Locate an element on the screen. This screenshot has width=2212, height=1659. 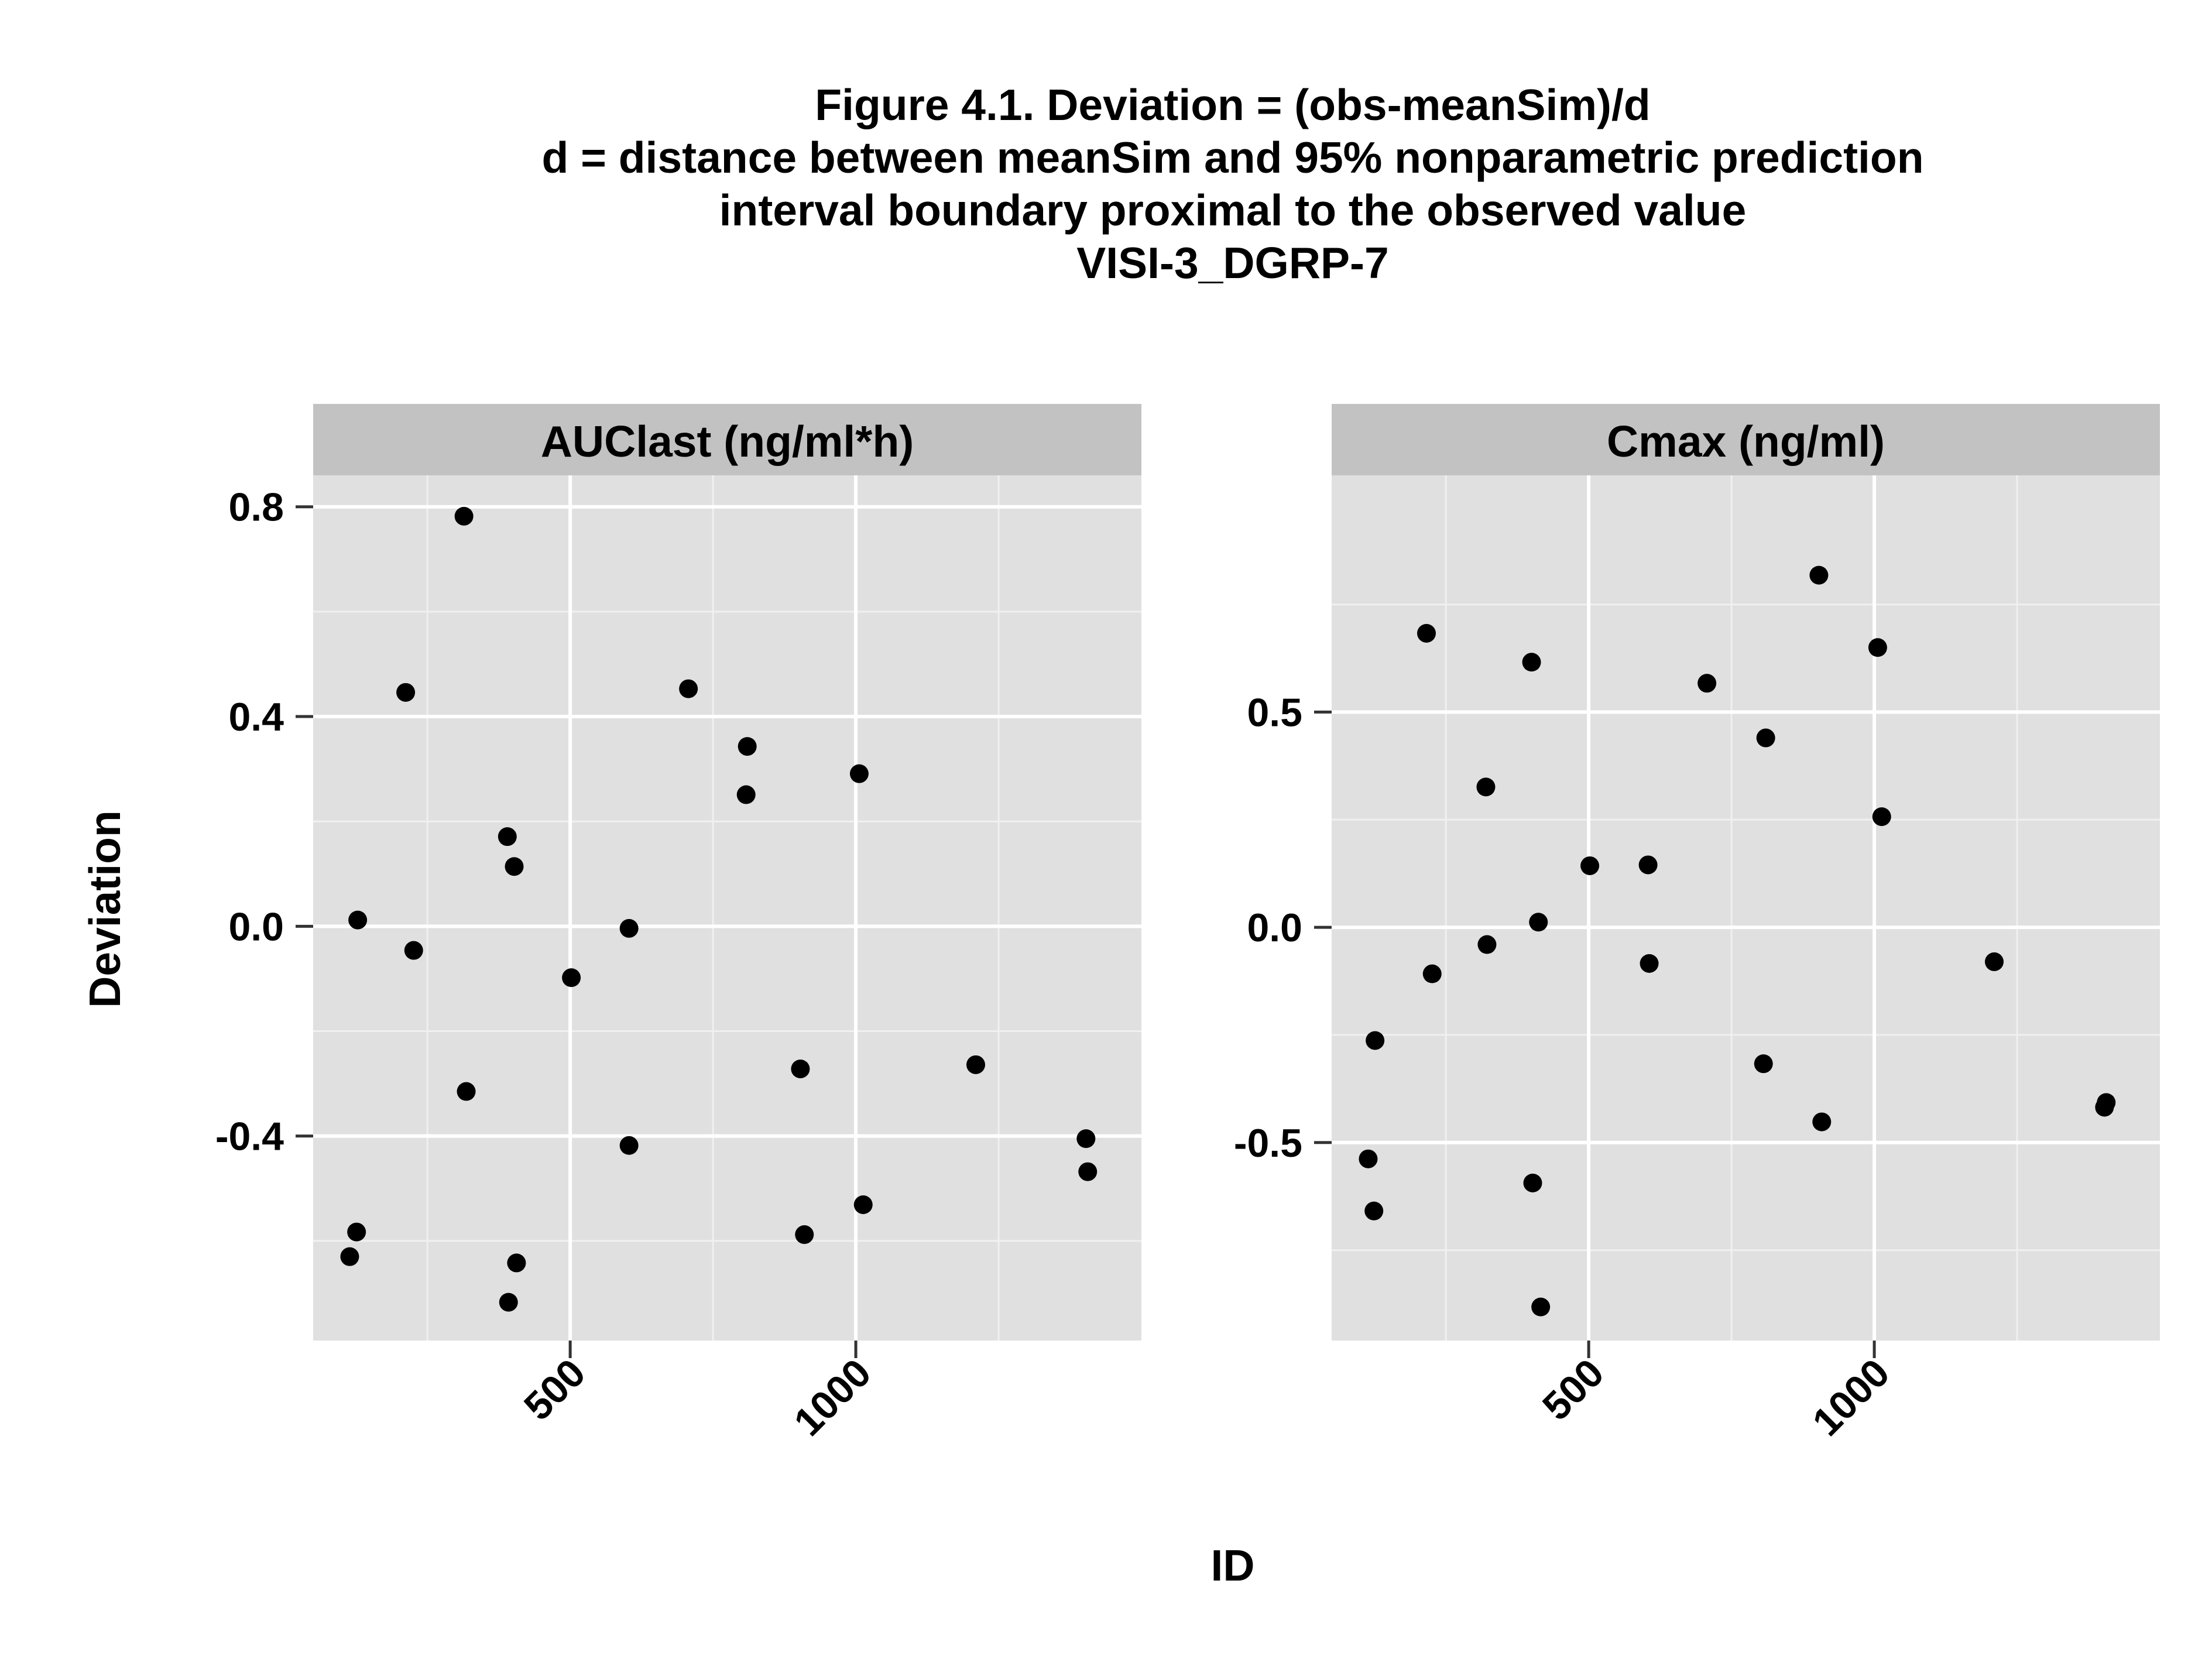
y-tick-label: -0.5 is located at coordinates (1268, 1143).